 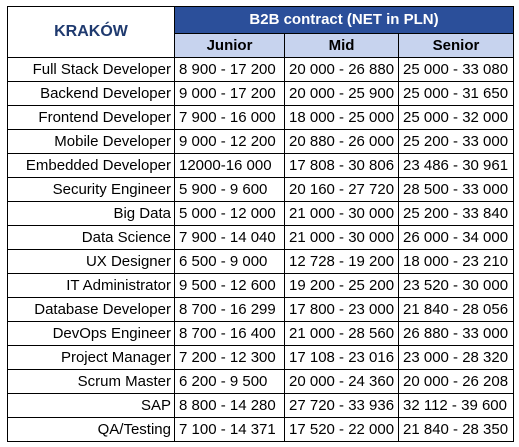 I want to click on senior-salary-cell: 20 000 - 26 208, so click(x=456, y=381).